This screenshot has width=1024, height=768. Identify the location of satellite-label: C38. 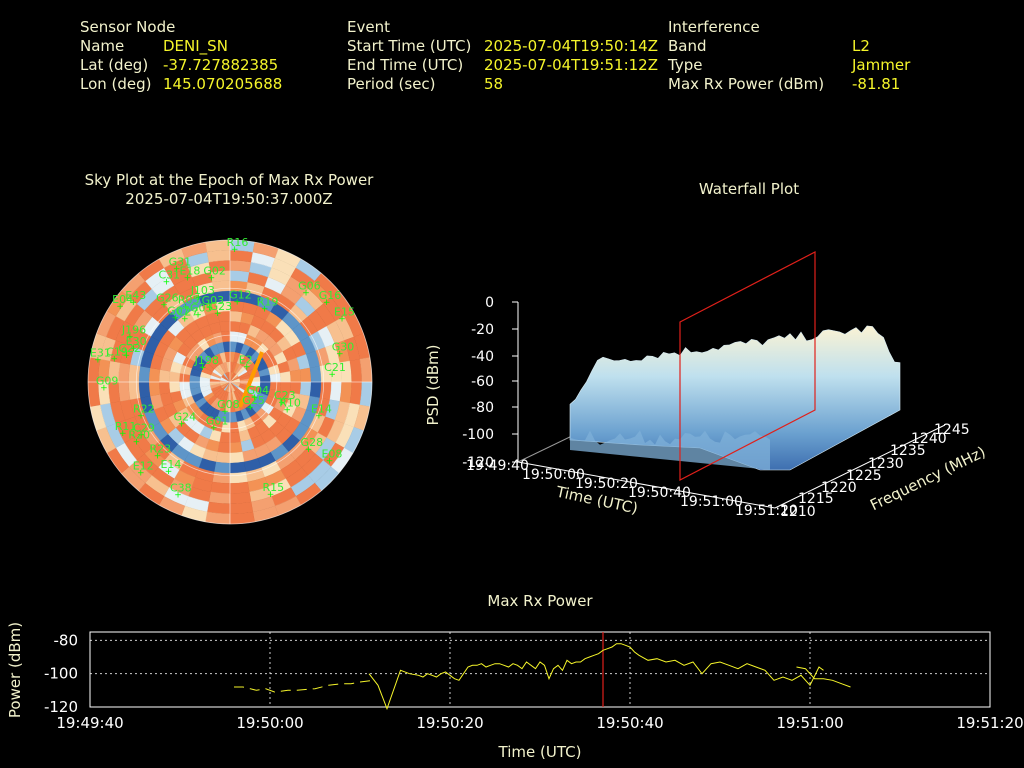
(181, 488).